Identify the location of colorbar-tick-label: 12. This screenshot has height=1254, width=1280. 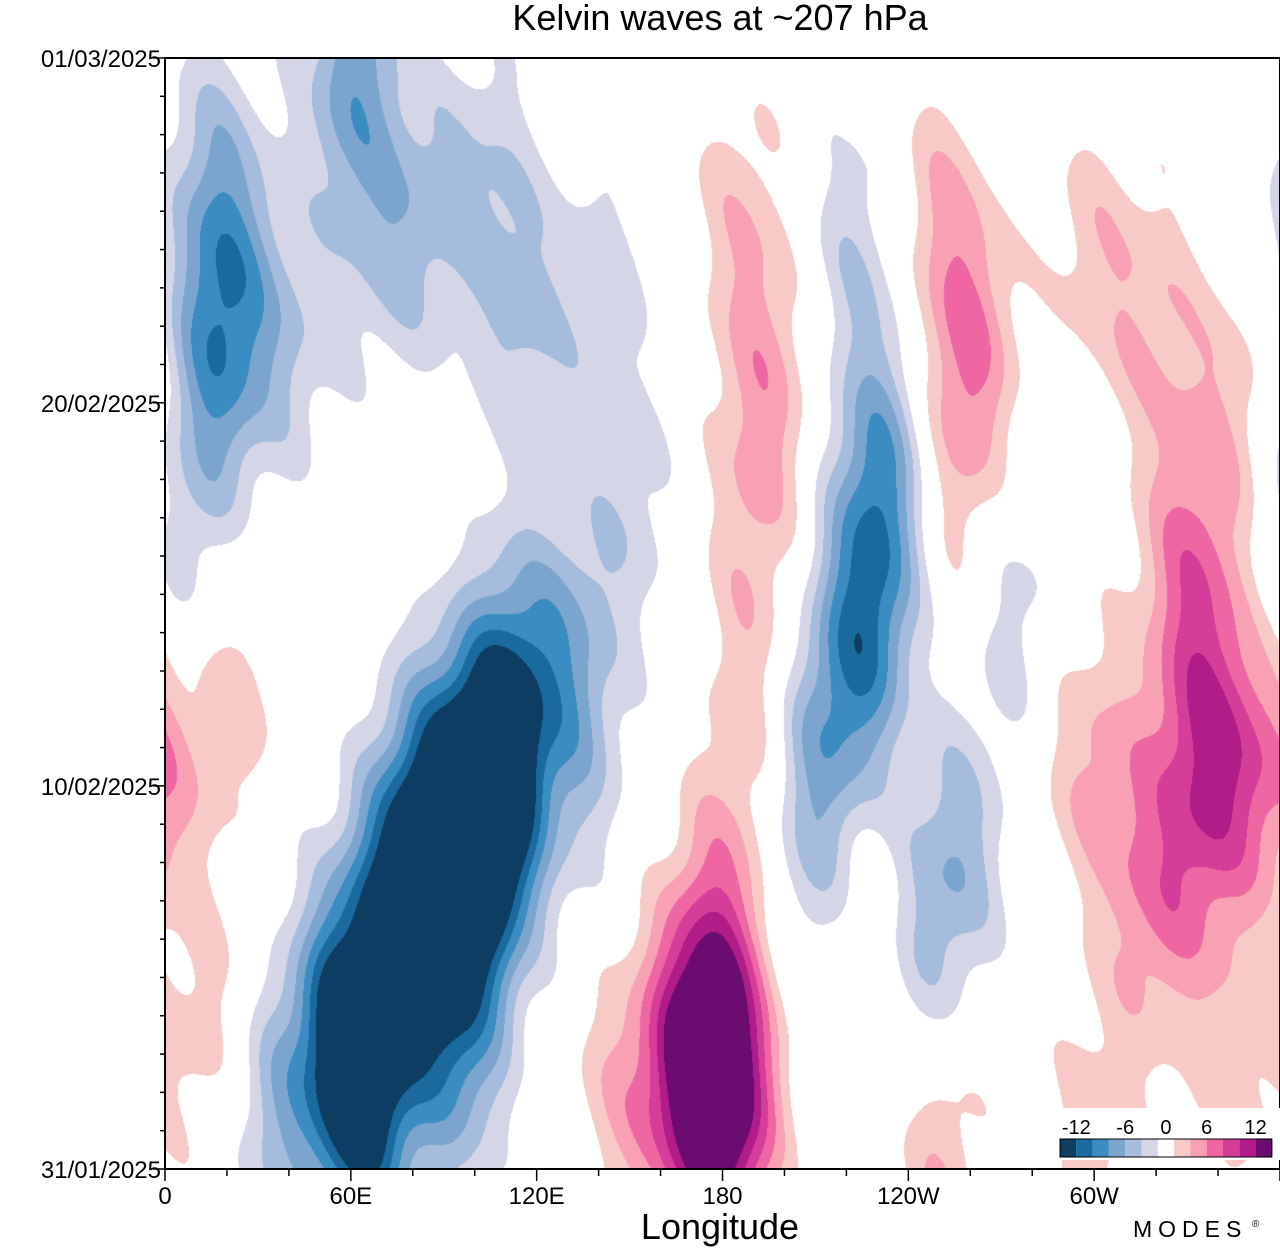
(1255, 1128).